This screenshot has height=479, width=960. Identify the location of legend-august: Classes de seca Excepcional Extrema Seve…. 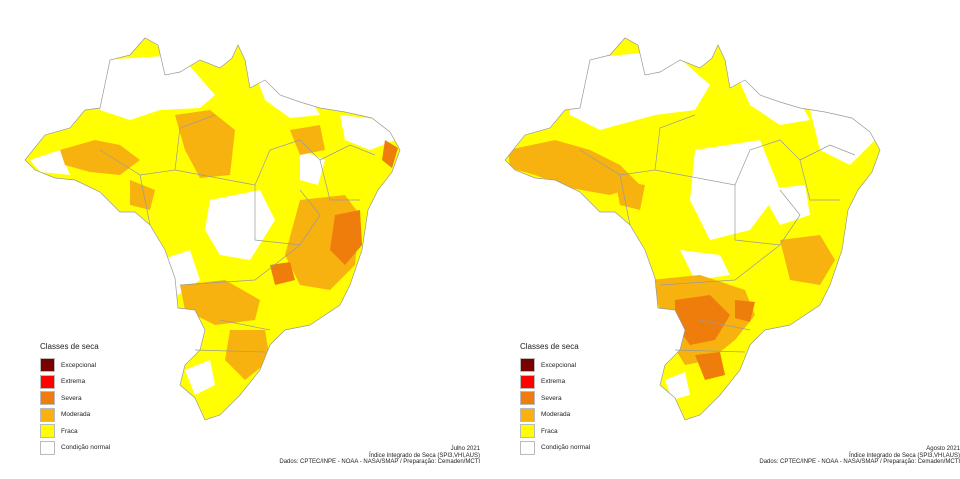
(555, 399).